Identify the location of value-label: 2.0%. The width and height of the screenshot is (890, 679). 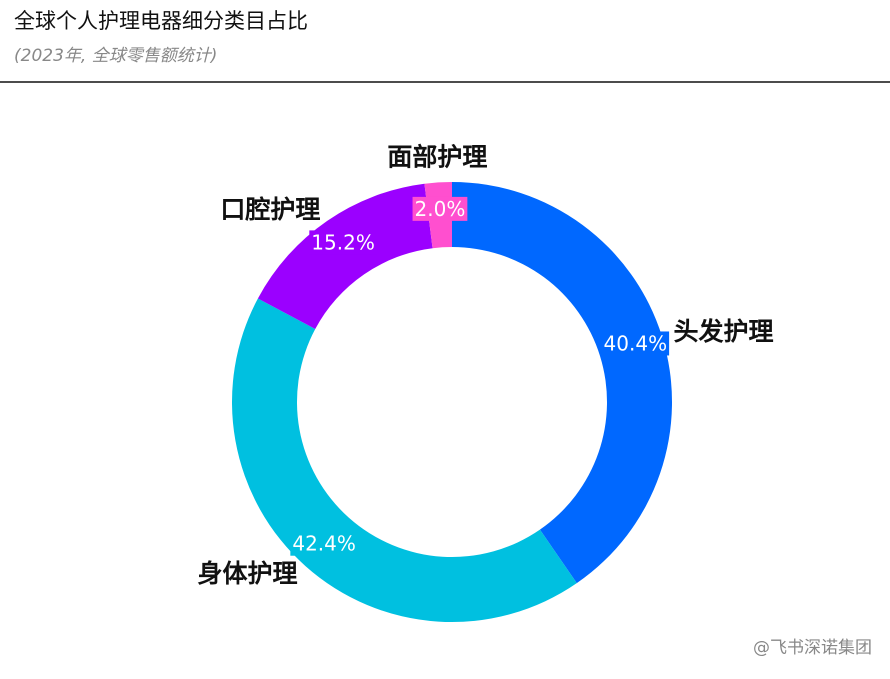
(440, 209).